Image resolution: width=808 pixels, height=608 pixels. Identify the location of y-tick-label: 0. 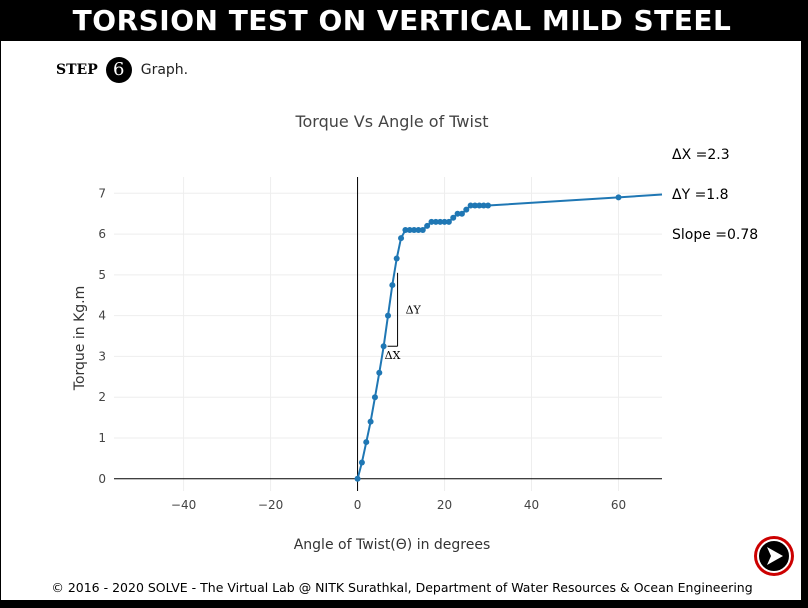
(102, 479).